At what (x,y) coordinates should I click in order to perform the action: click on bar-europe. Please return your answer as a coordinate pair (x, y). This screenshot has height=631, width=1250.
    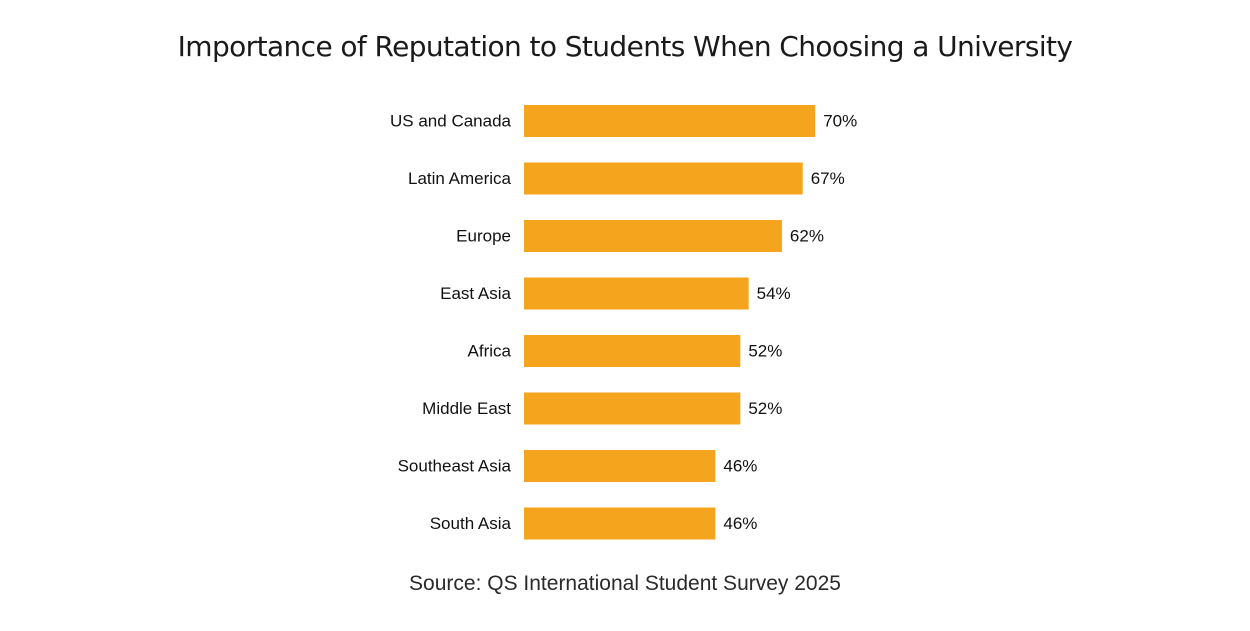
    Looking at the image, I should click on (653, 236).